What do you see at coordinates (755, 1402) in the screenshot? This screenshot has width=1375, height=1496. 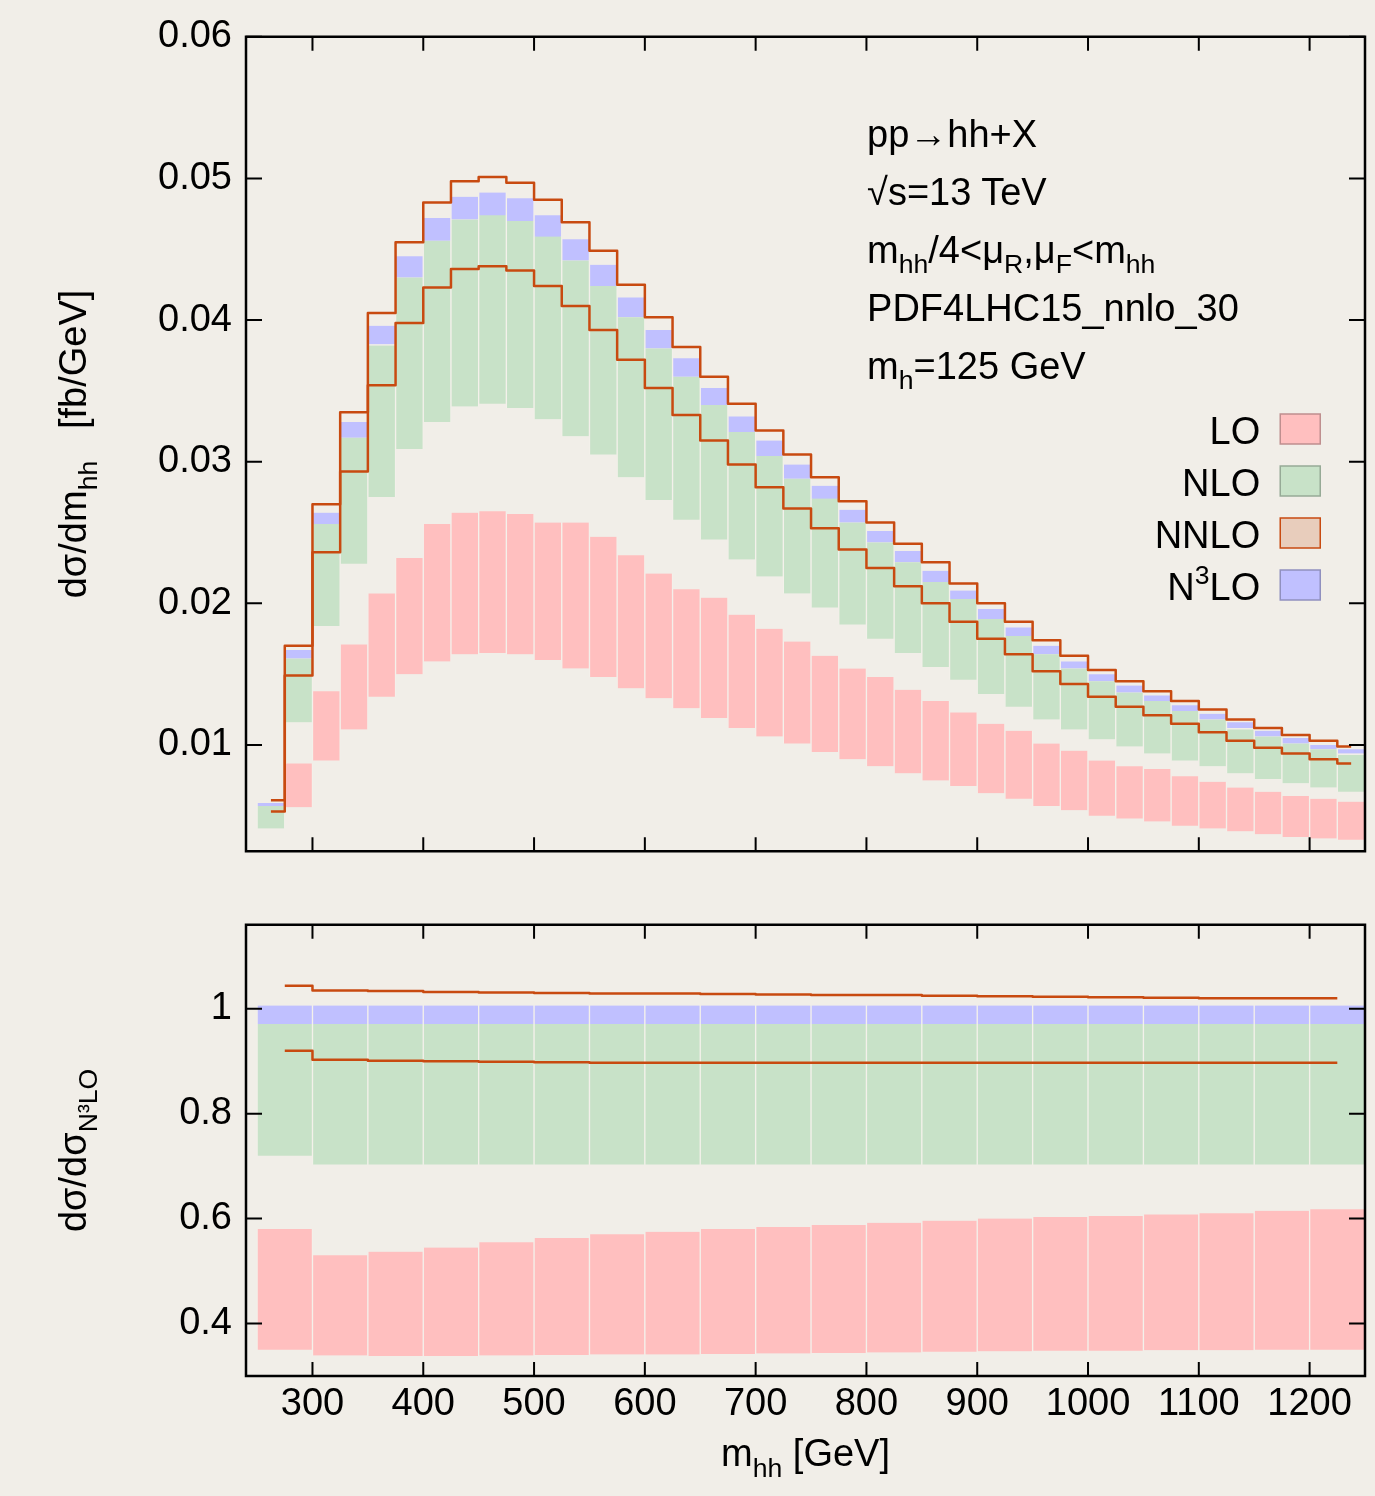 I see `x-tick-label: 700` at bounding box center [755, 1402].